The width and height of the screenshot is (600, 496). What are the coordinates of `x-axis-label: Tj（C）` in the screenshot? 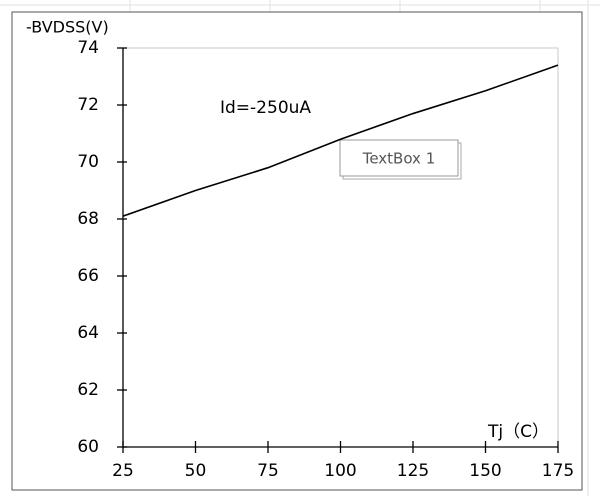 It's located at (518, 432).